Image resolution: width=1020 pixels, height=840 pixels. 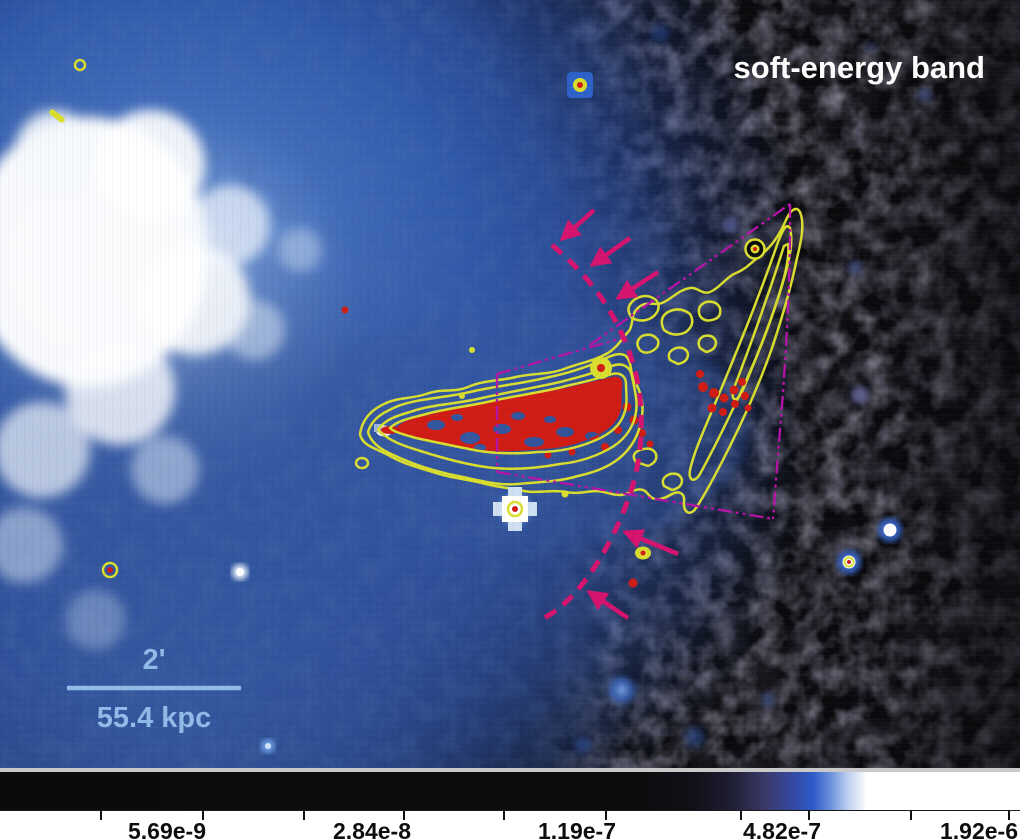 What do you see at coordinates (978, 829) in the screenshot?
I see `colorbar-tick-label: 1.92e-6` at bounding box center [978, 829].